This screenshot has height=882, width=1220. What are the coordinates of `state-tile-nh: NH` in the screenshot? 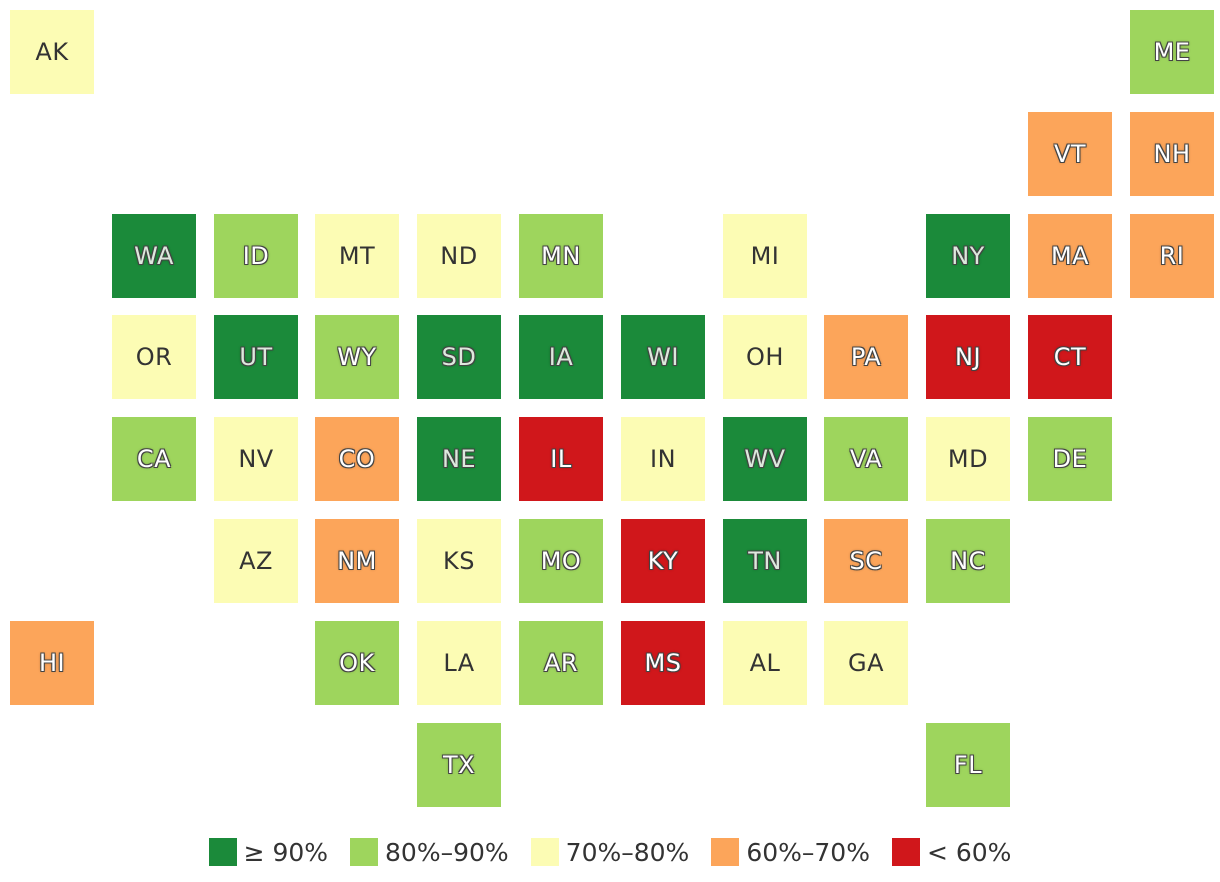 It's located at (1172, 154).